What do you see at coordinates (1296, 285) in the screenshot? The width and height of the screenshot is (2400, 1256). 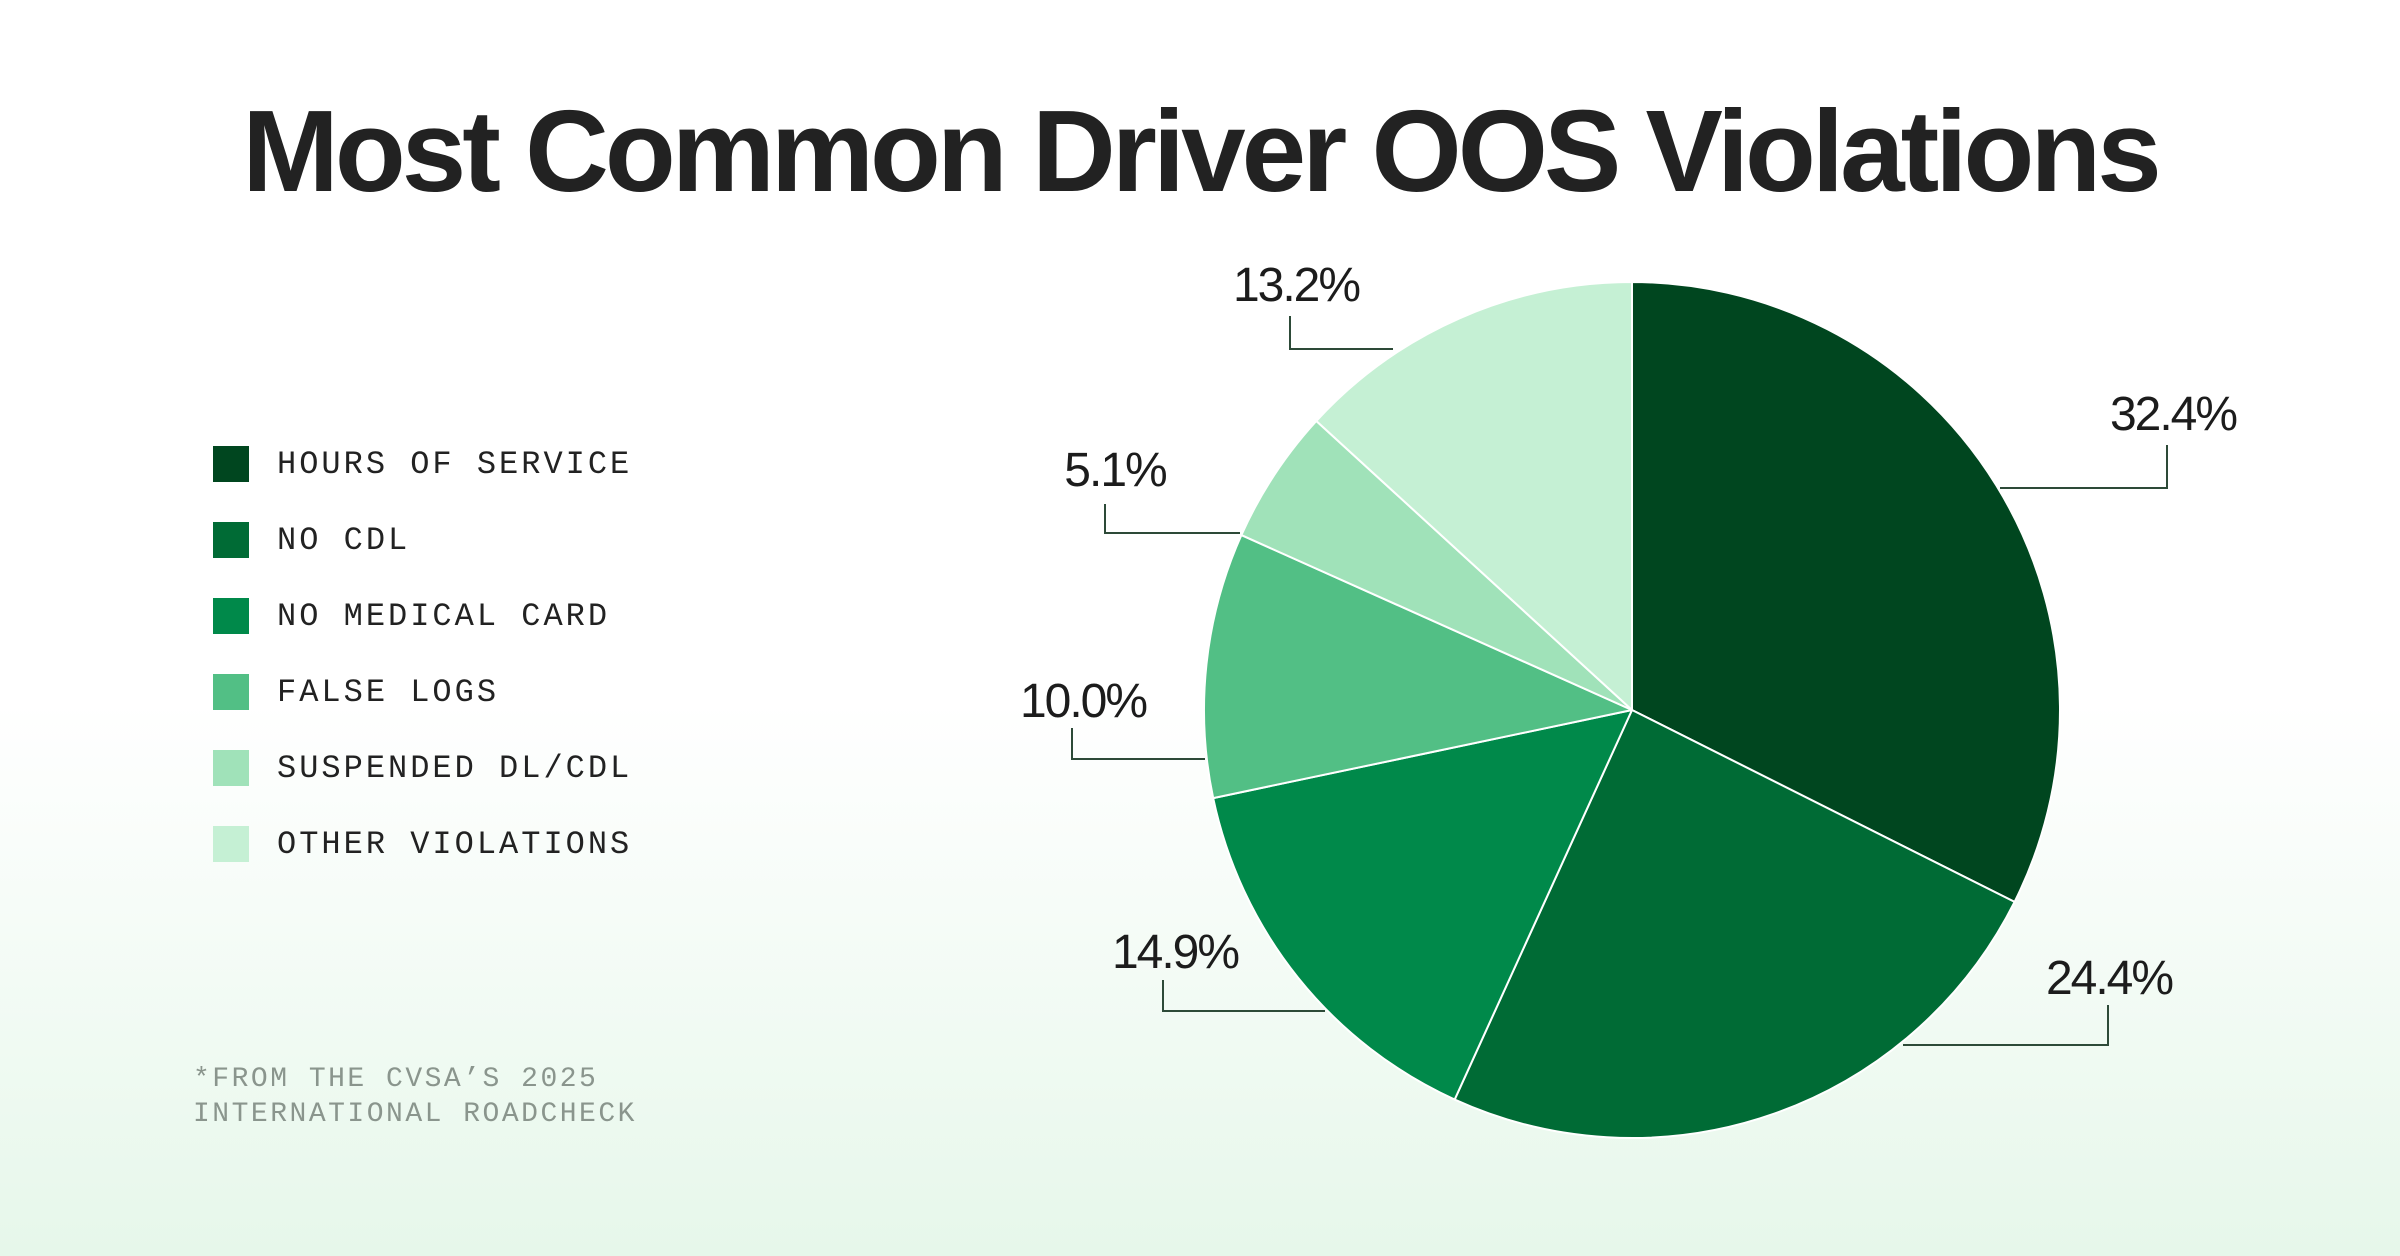 I see `data-label: 13.2%` at bounding box center [1296, 285].